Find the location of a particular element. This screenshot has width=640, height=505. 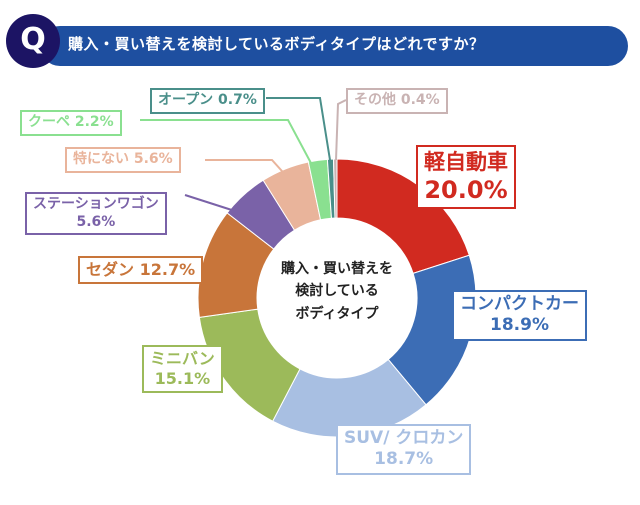

center-line: 検討している is located at coordinates (337, 291).